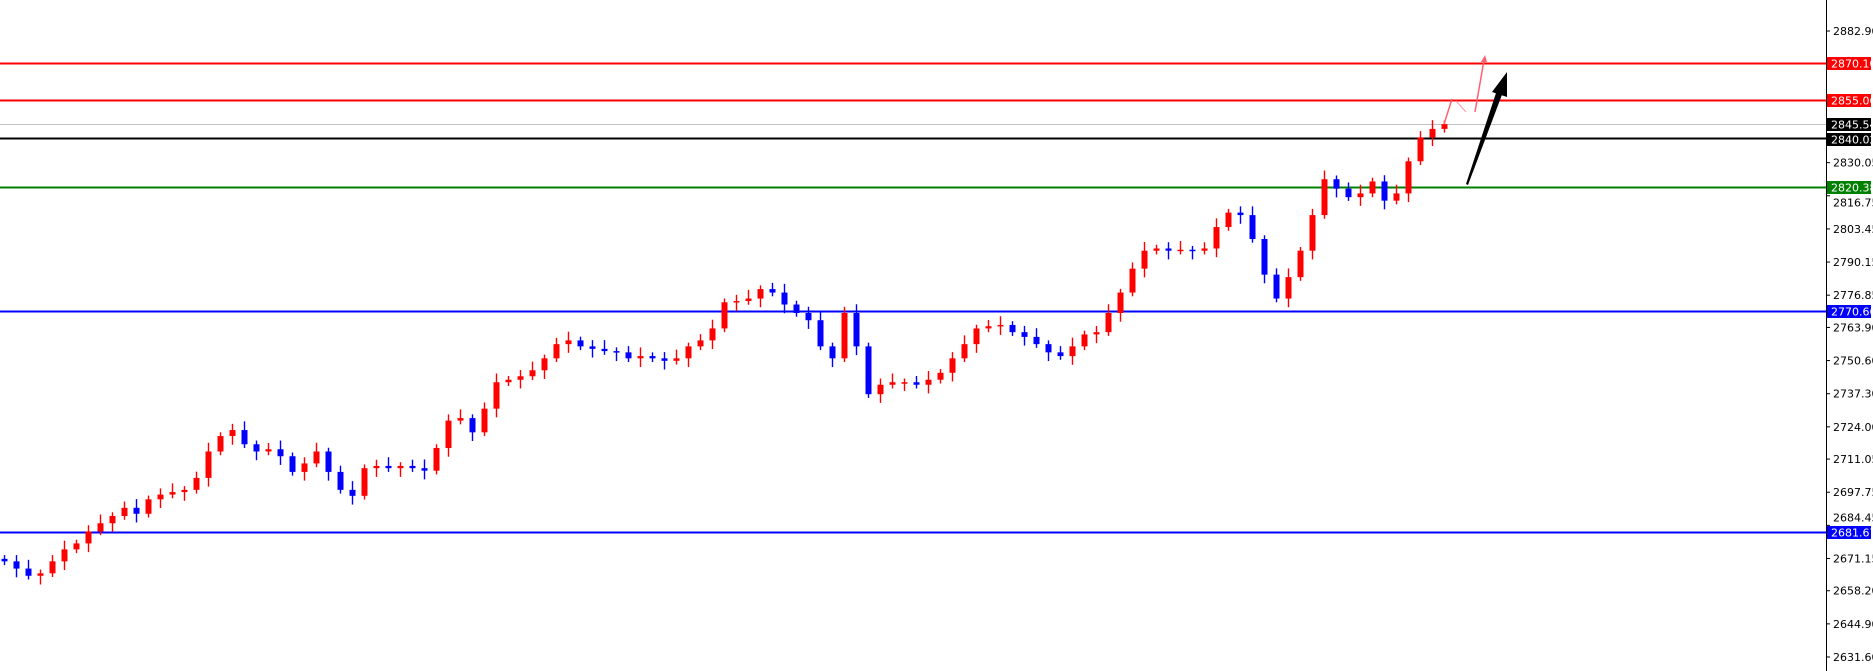  Describe the element at coordinates (1853, 657) in the screenshot. I see `y-tick-label: 2631.60` at that location.